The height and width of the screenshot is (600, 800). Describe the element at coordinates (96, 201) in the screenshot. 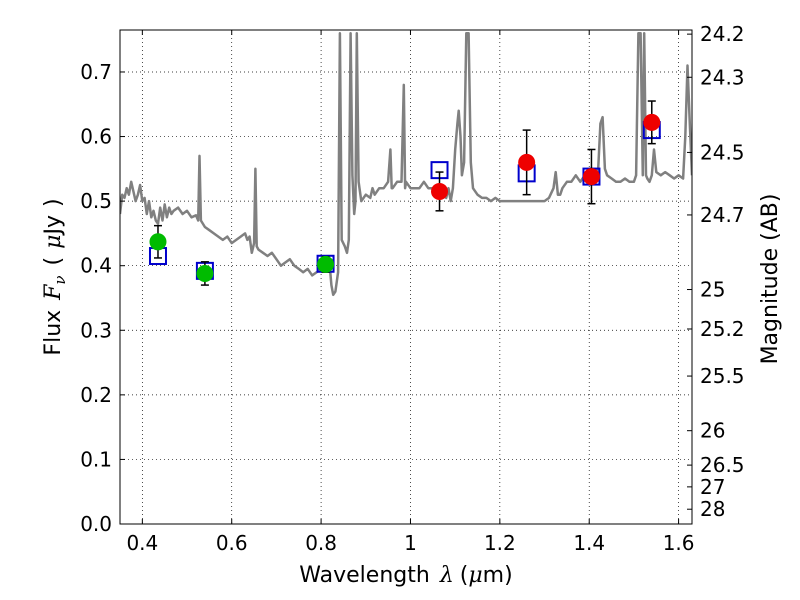

I see `y-tick-label: 0.5` at that location.